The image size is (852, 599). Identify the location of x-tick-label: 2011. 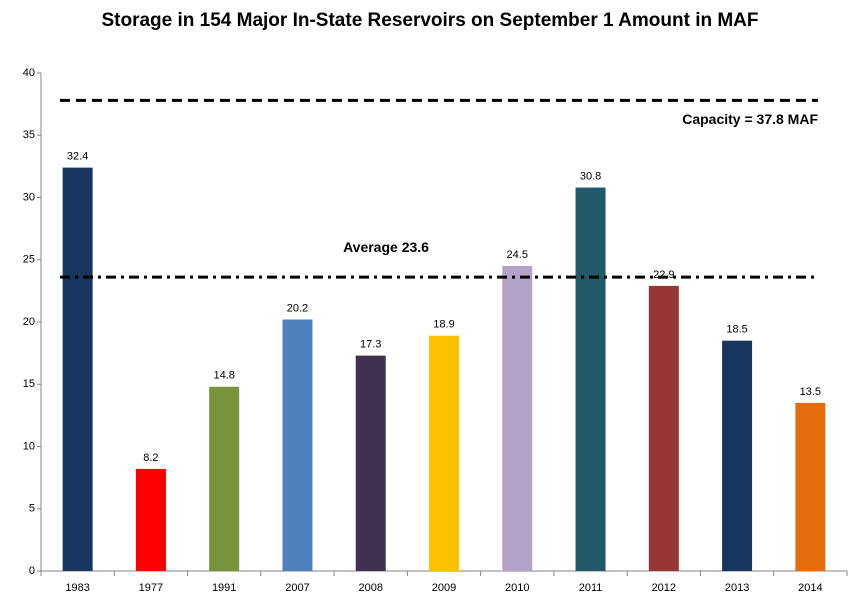
(591, 588).